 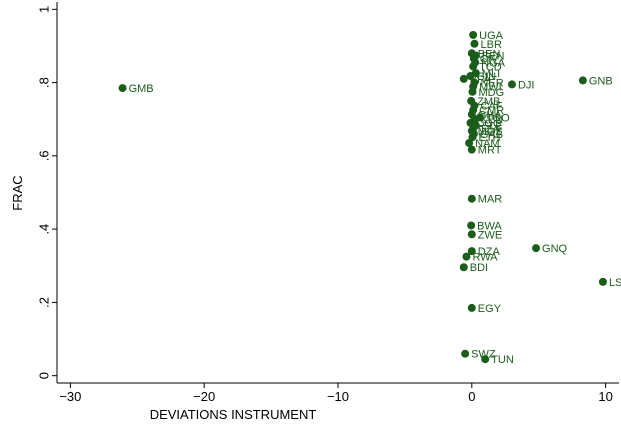 What do you see at coordinates (17, 192) in the screenshot?
I see `y-axis-title: FRAC` at bounding box center [17, 192].